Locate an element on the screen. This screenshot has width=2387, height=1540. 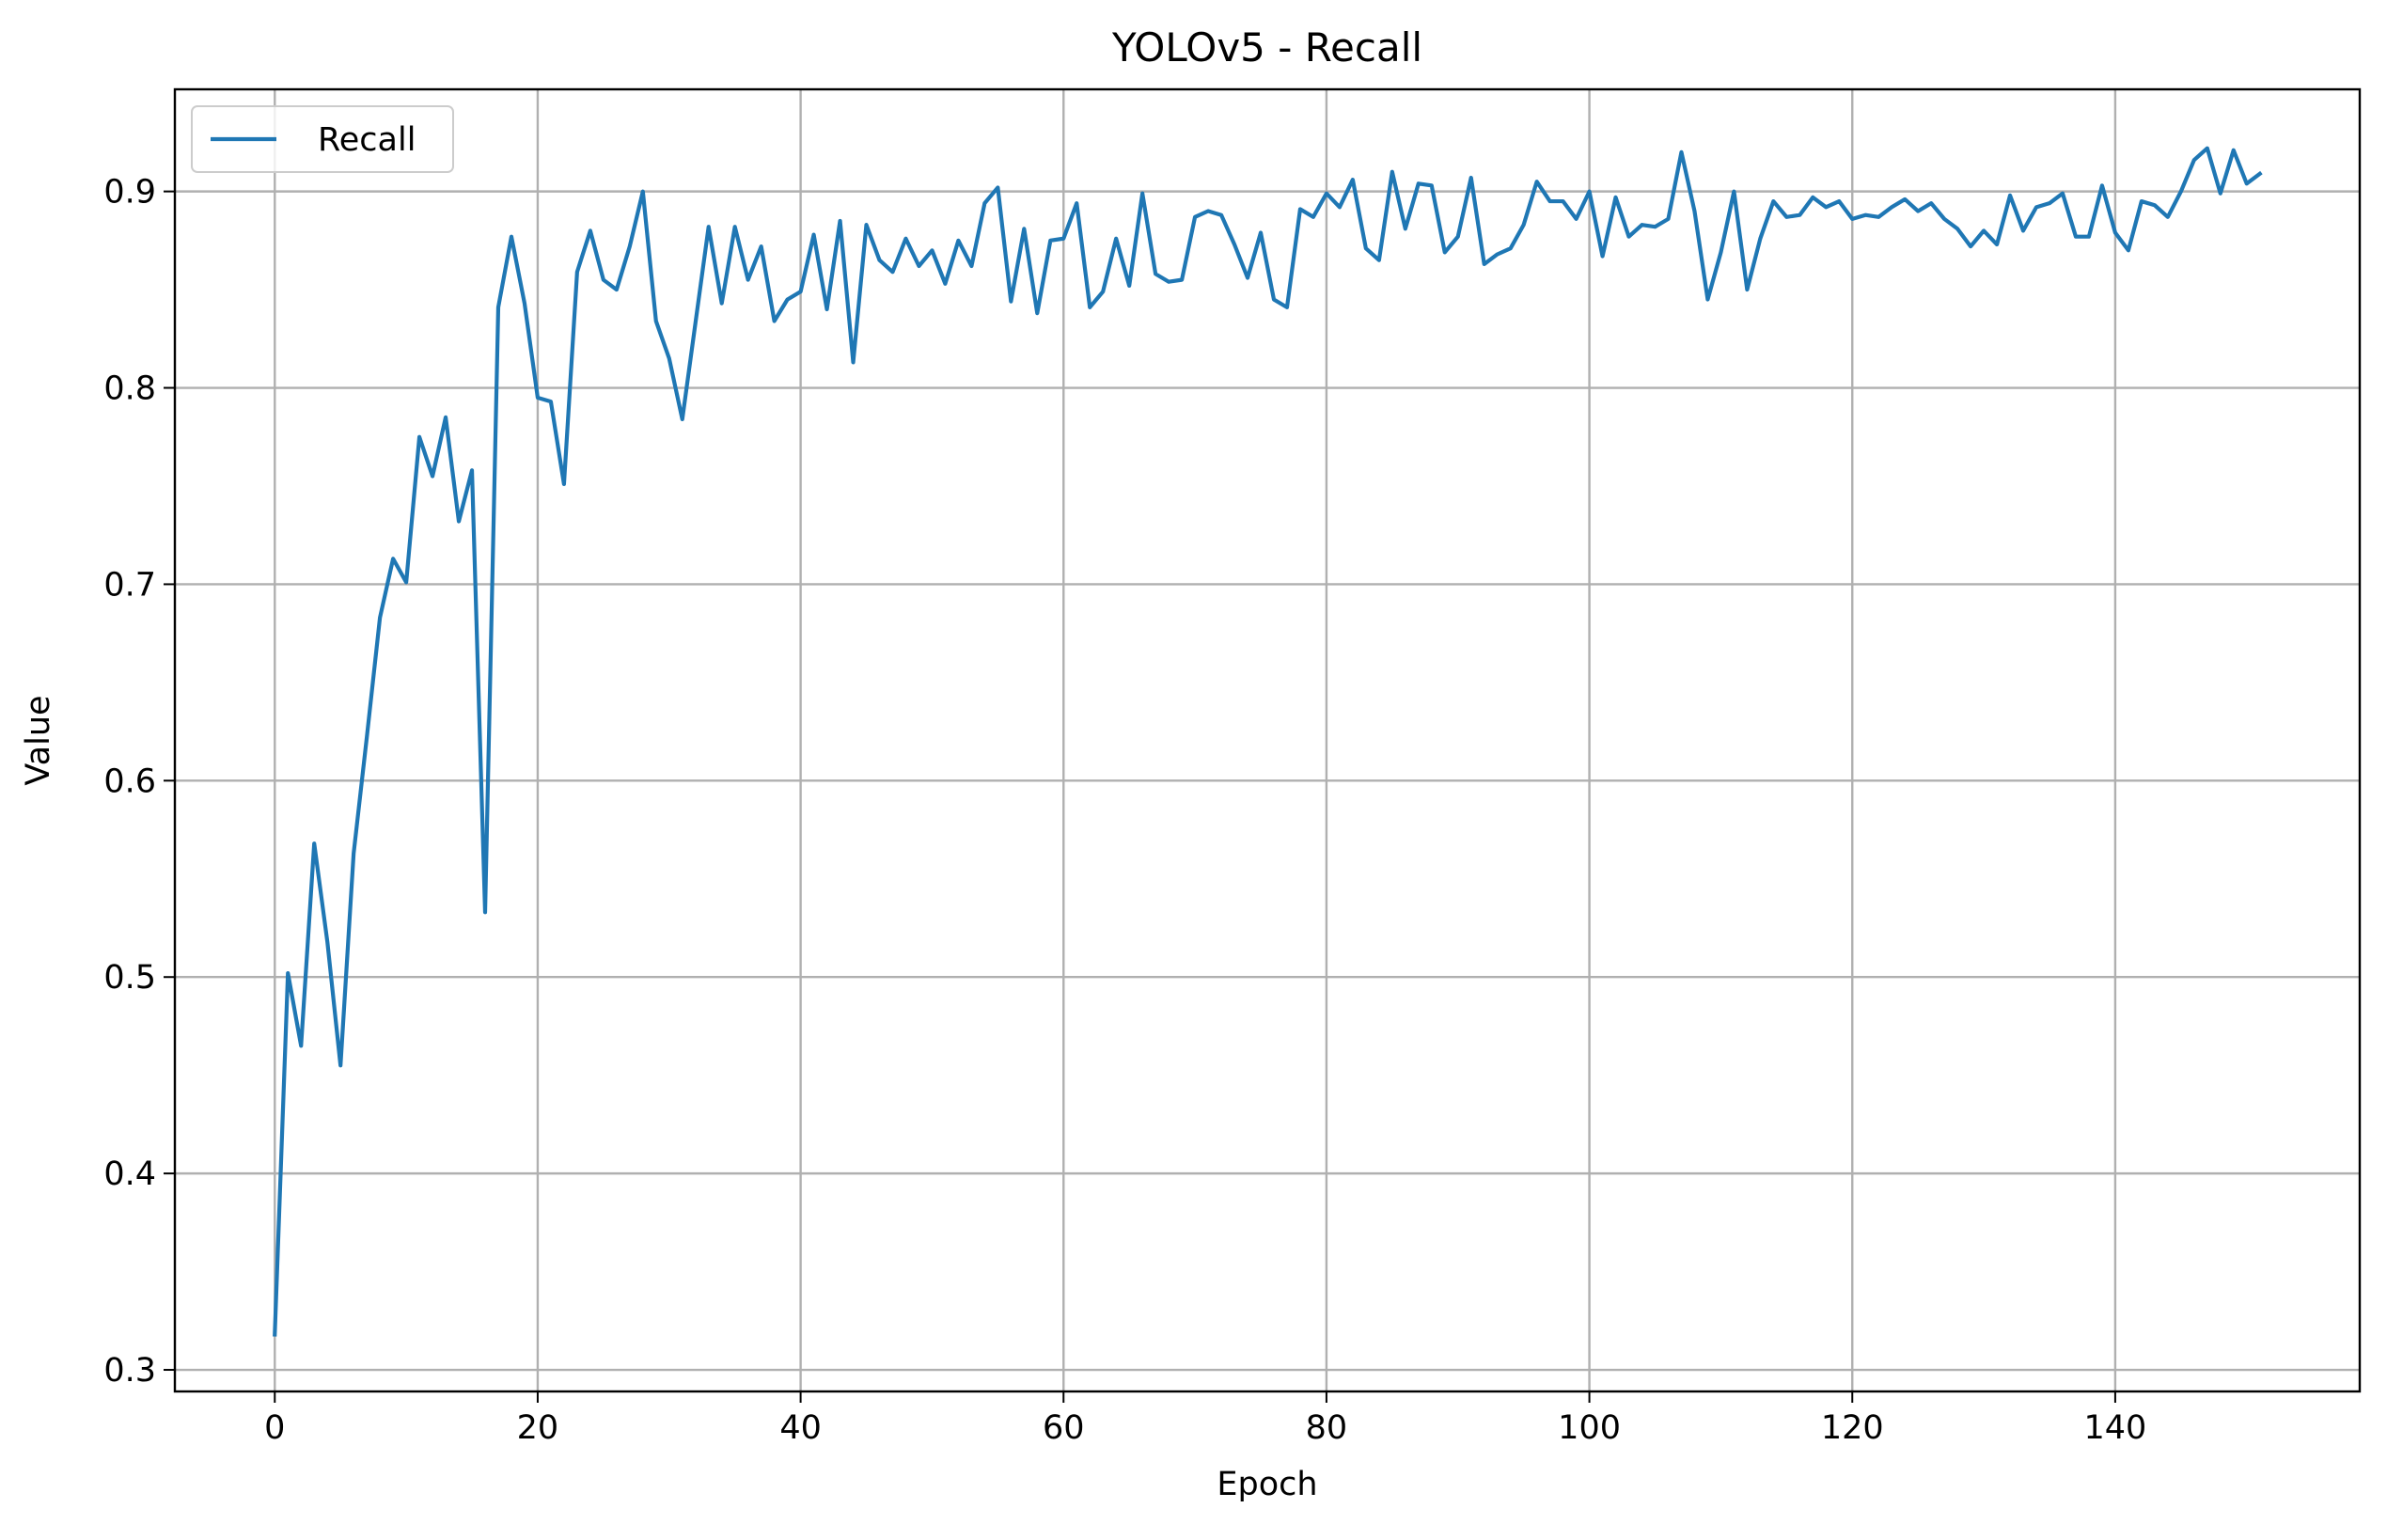
y-tick-label: 0.7 is located at coordinates (129, 585).